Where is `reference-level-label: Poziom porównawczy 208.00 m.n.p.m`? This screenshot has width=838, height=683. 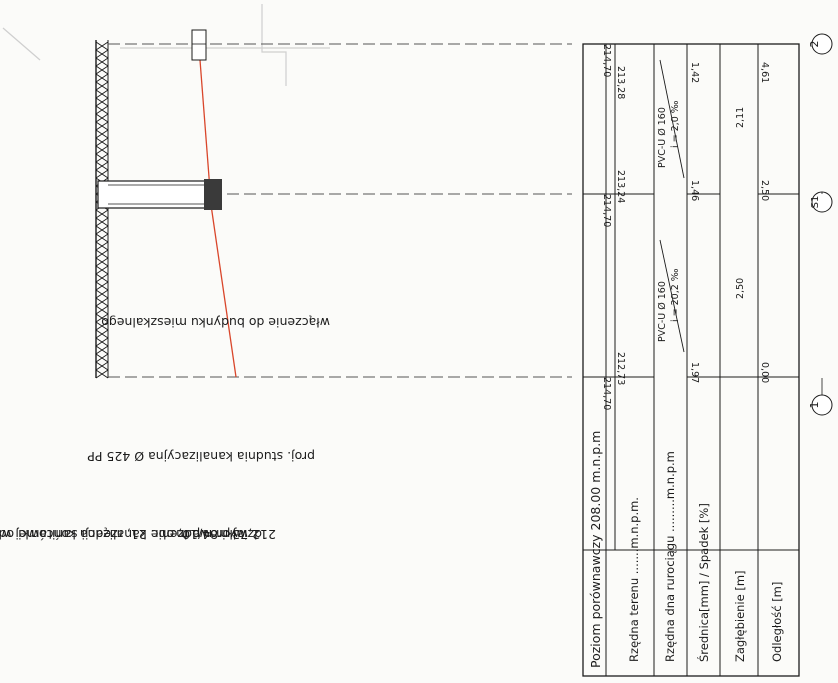 reference-level-label: Poziom porównawczy 208.00 m.n.p.m is located at coordinates (595, 549).